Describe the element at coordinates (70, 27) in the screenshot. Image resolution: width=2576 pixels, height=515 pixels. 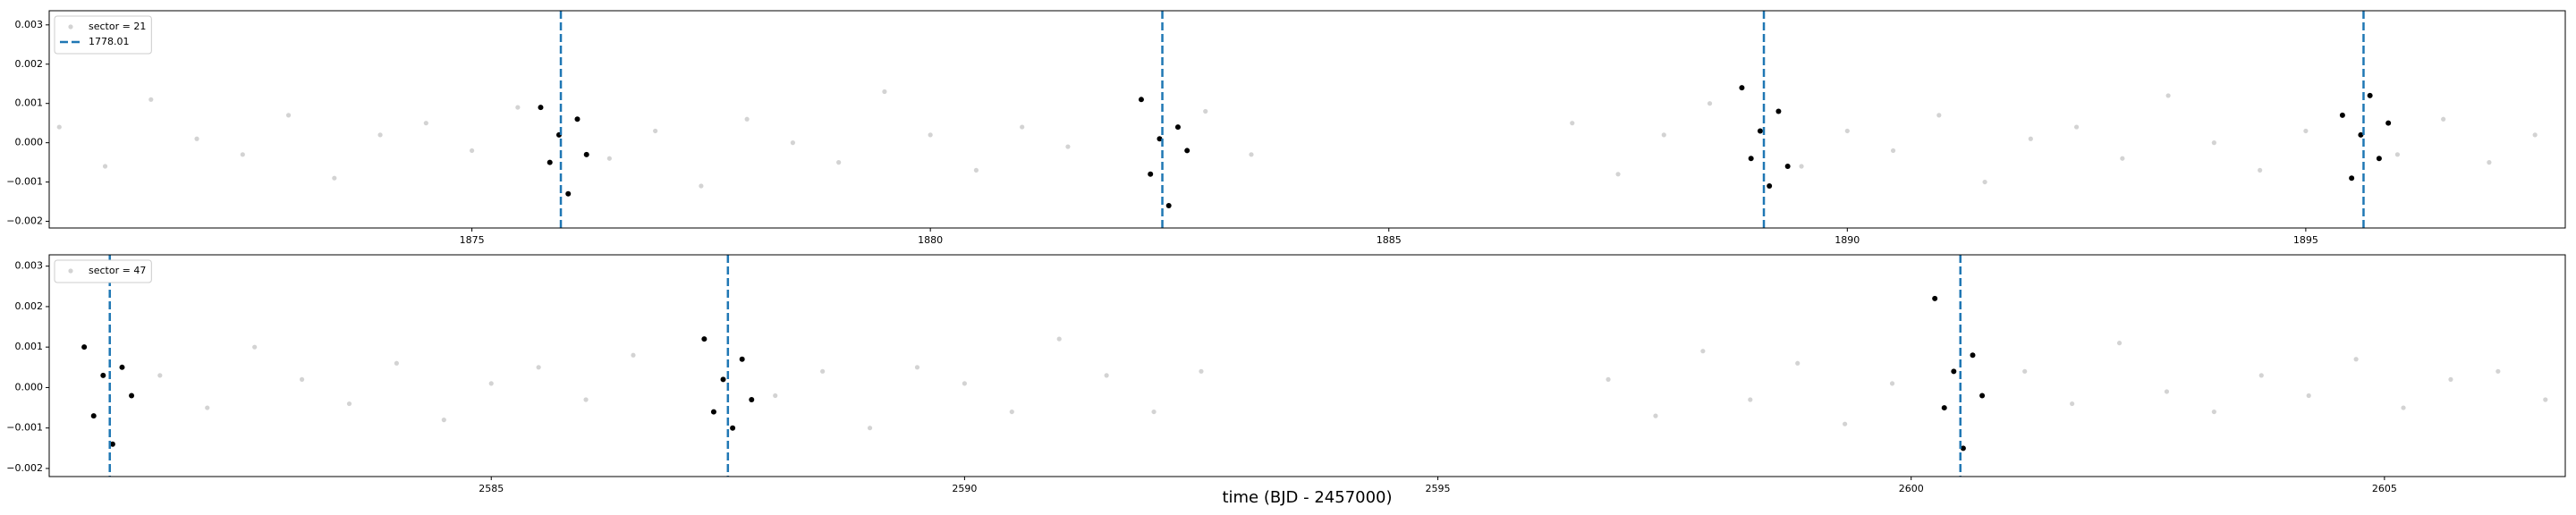
I see `legend-marker` at that location.